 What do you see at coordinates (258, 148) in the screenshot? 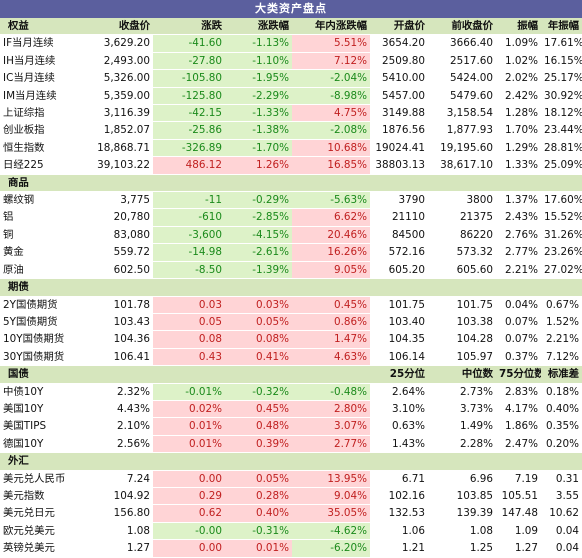
I see `data-cell: -1.70%` at bounding box center [258, 148].